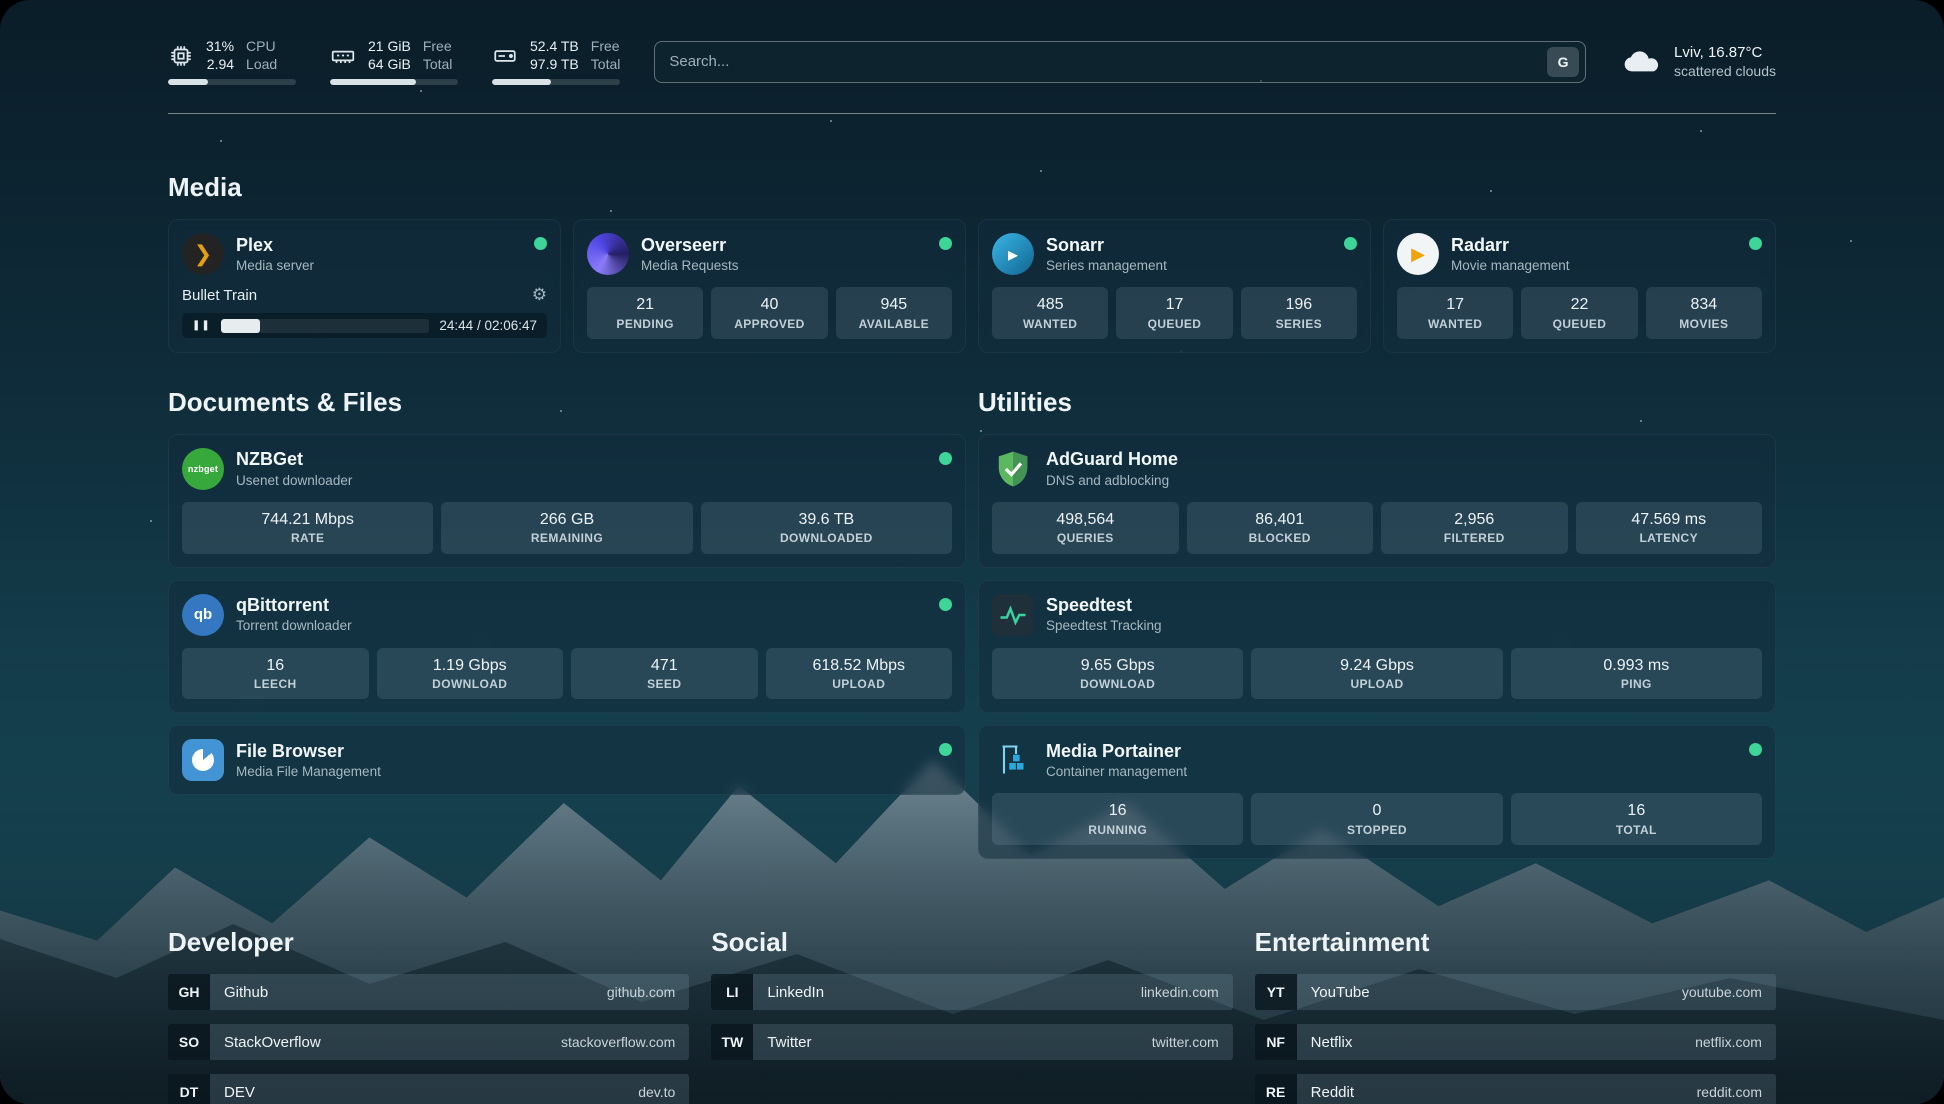  I want to click on weather-widget: Lviv, 16.87°C scattered clouds, so click(1698, 62).